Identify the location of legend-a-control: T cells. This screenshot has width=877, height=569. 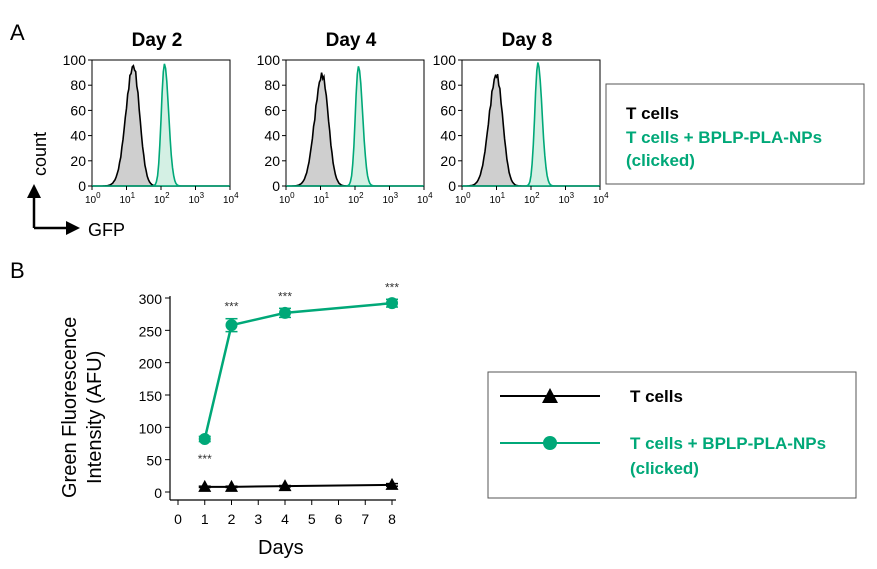
(652, 113).